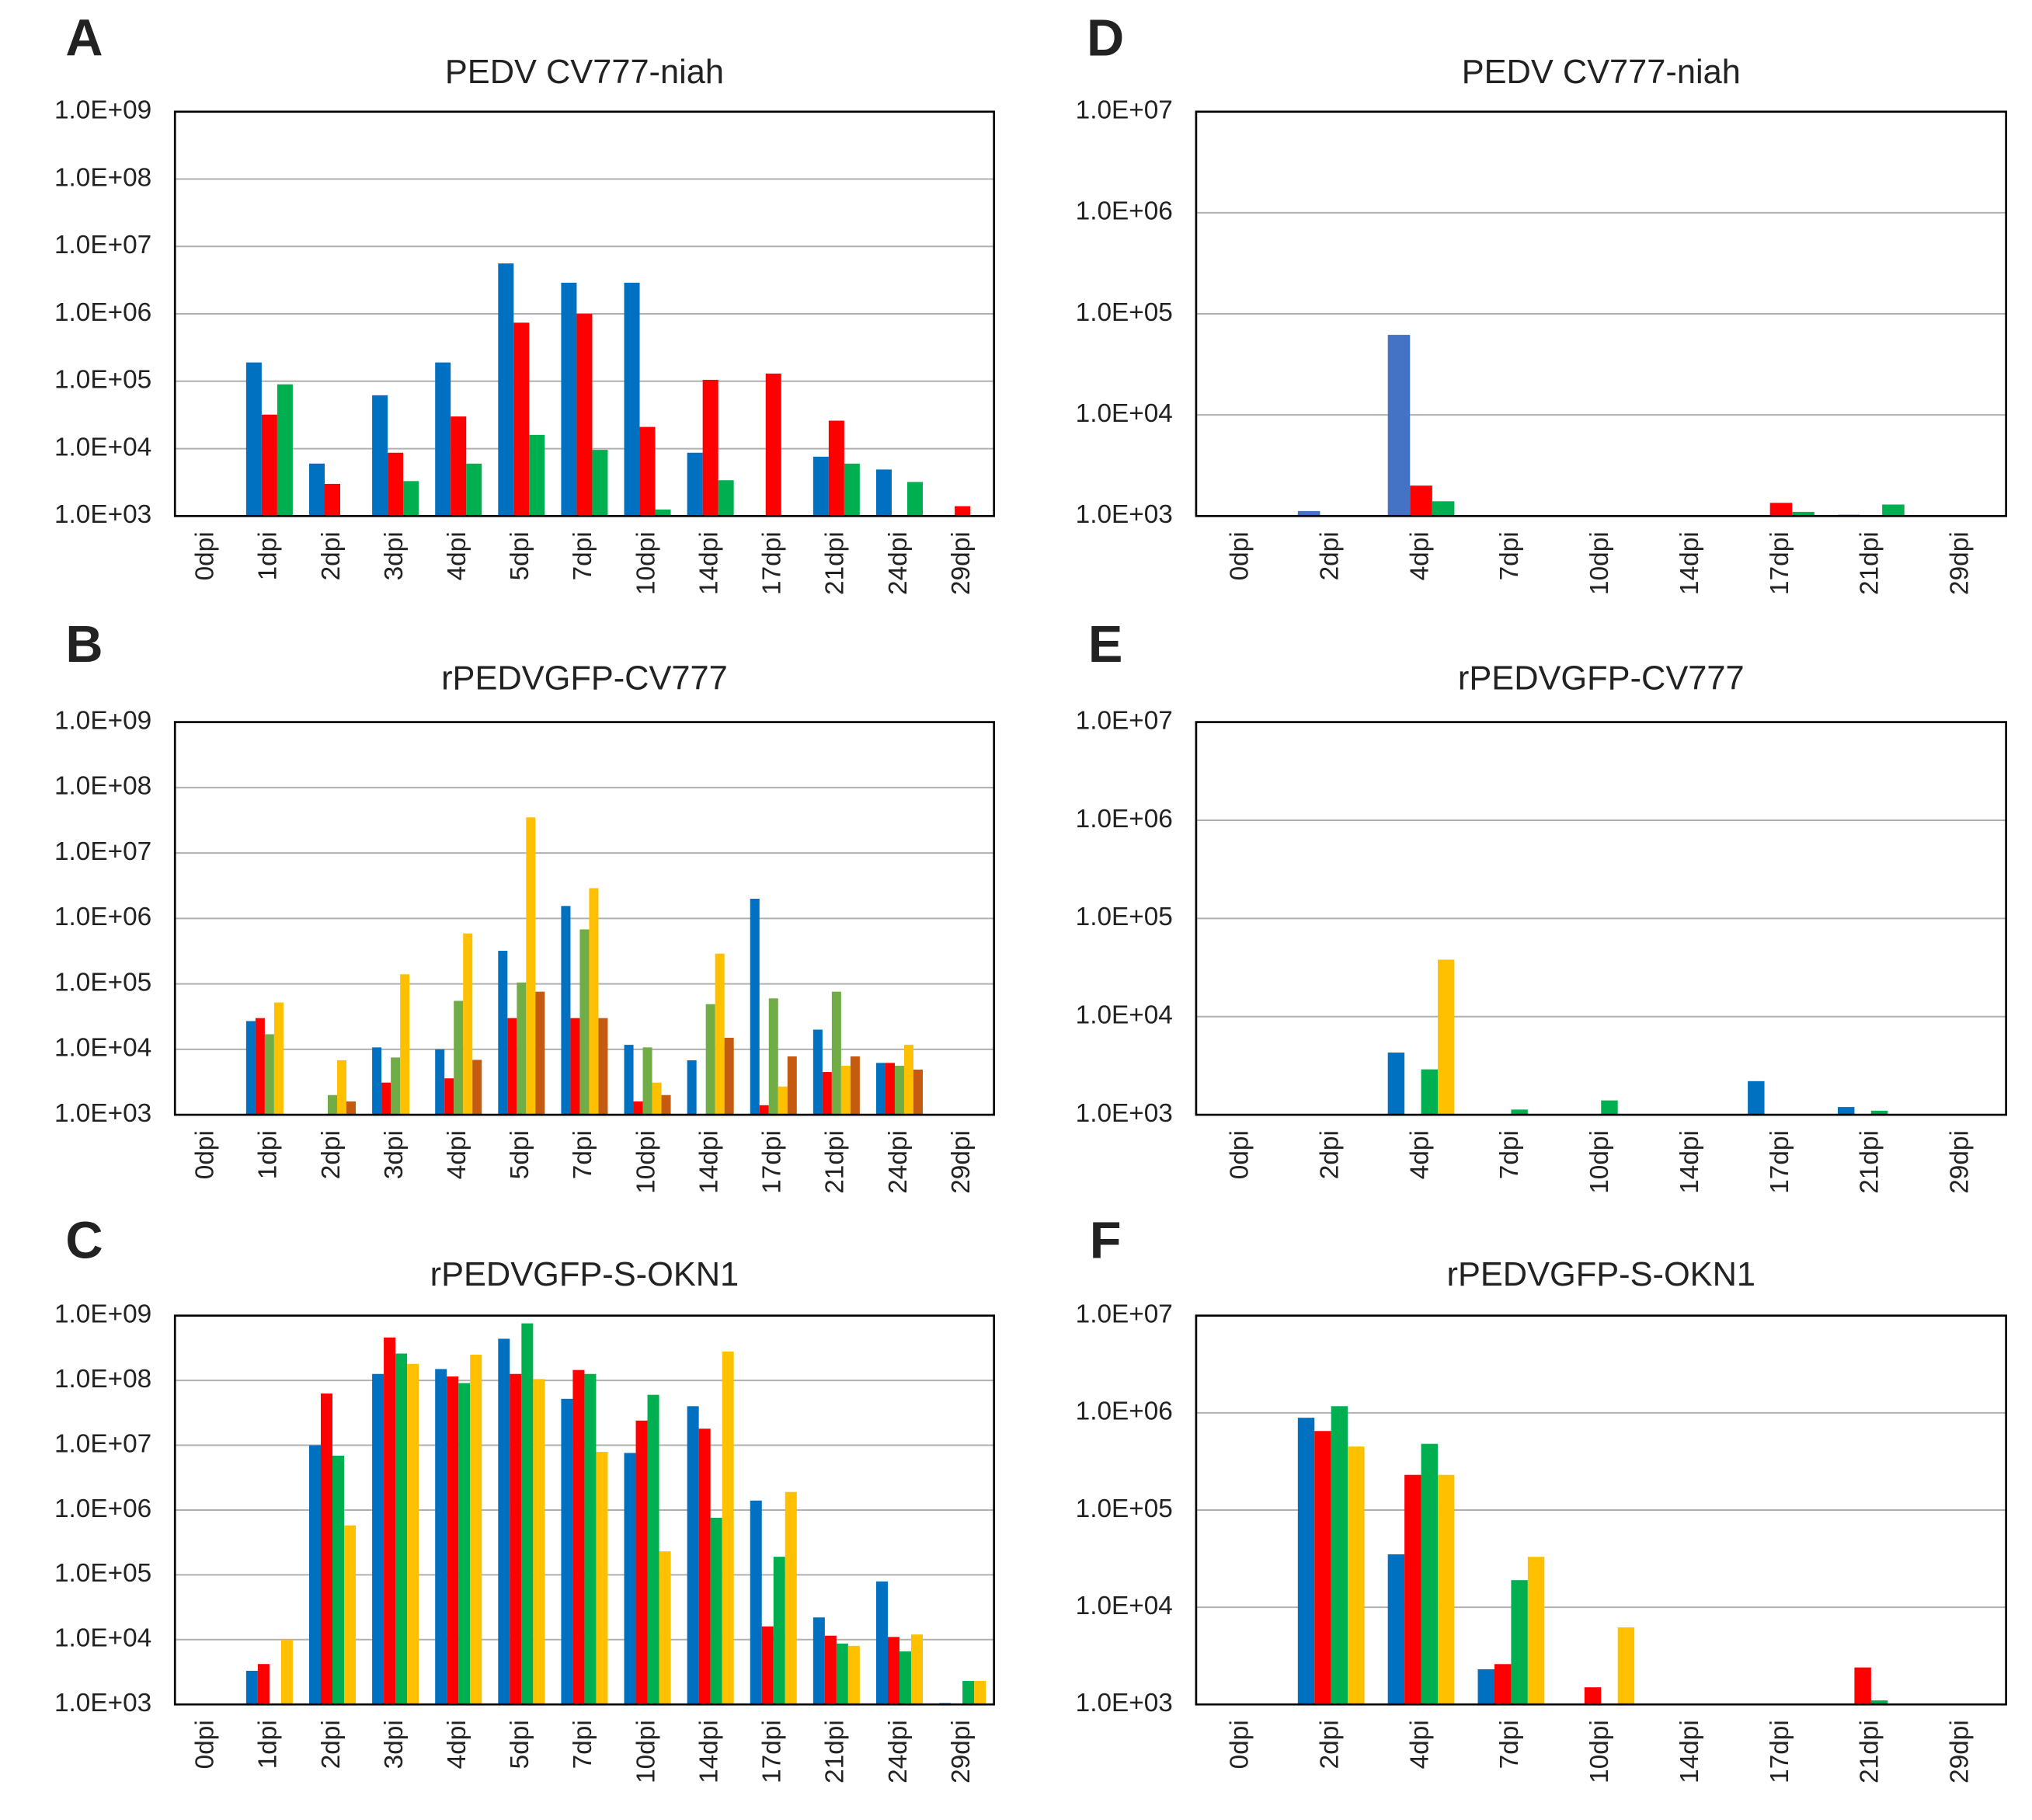 This screenshot has width=2032, height=1820. Describe the element at coordinates (584, 1274) in the screenshot. I see `chart-title: rPEDVGFP-S-OKN1` at that location.